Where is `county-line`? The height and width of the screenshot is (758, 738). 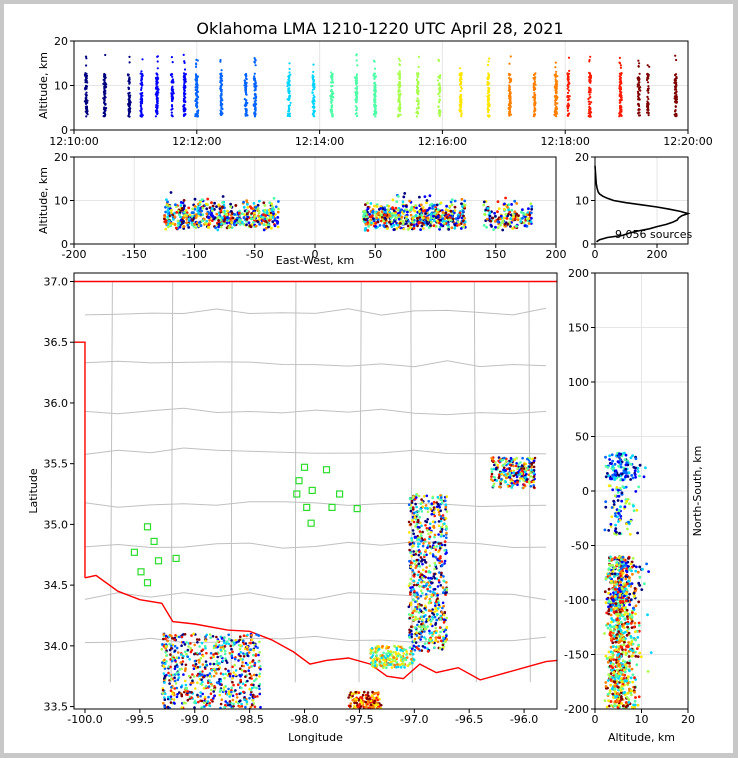 county-line is located at coordinates (315, 364).